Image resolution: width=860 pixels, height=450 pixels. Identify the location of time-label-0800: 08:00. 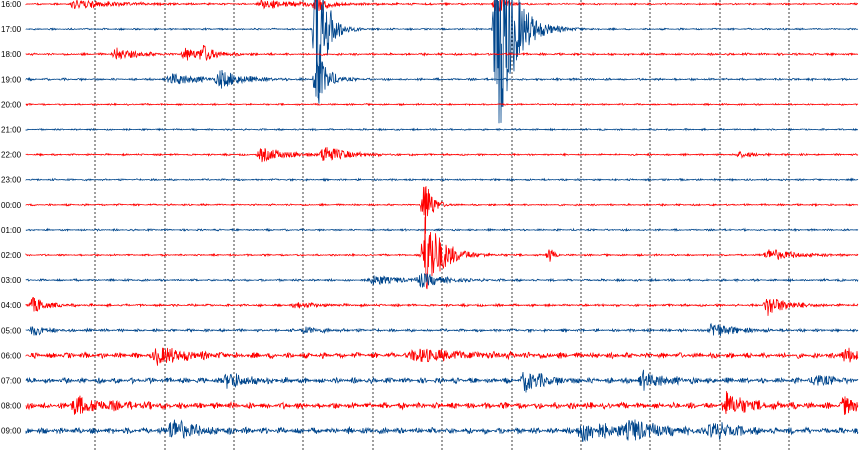
(11, 406).